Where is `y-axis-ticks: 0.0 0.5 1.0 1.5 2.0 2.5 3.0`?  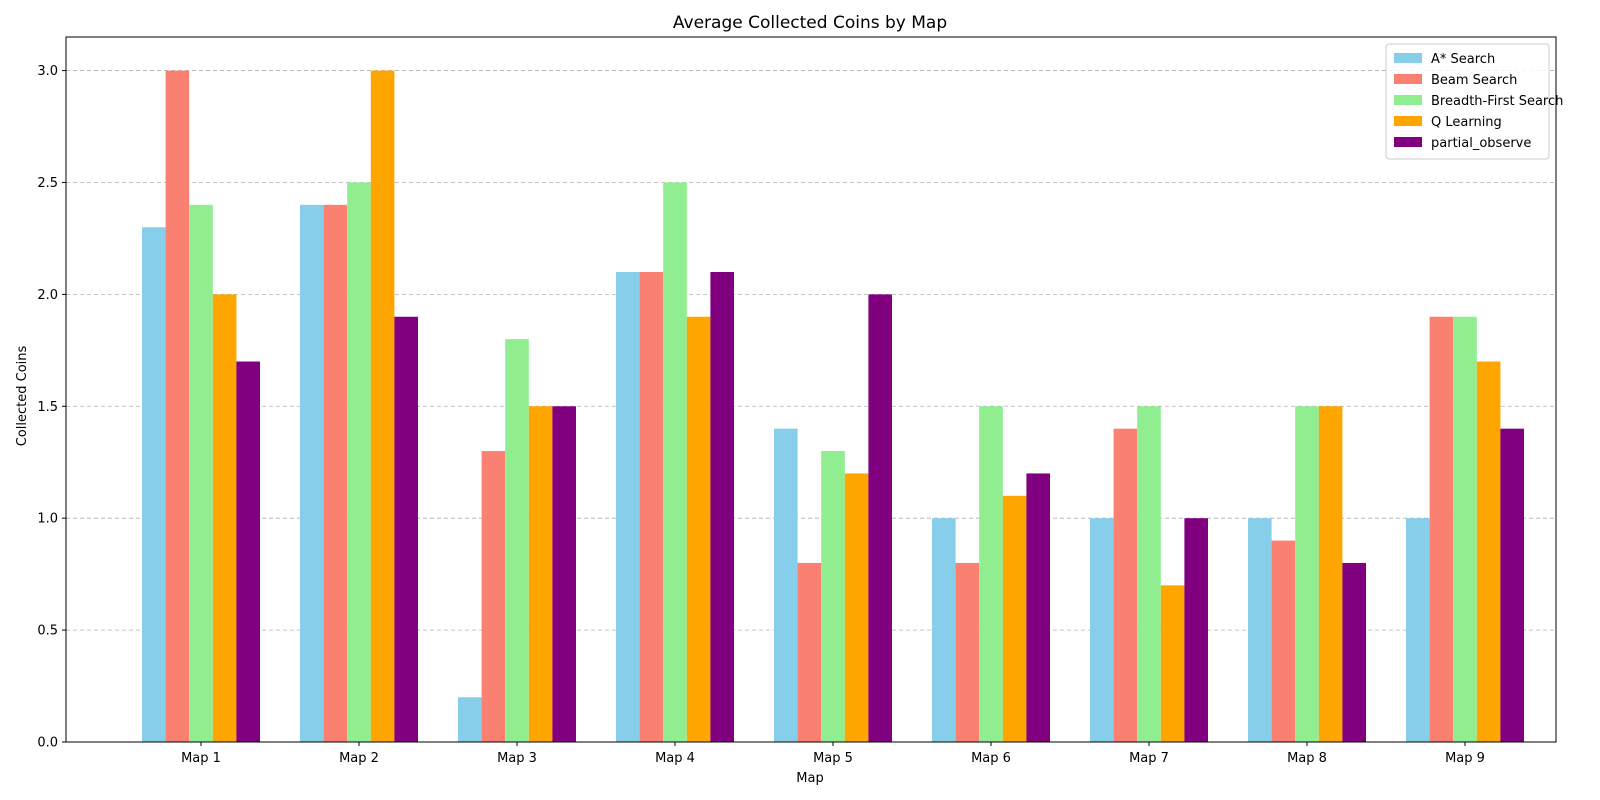 y-axis-ticks: 0.0 0.5 1.0 1.5 2.0 2.5 3.0 is located at coordinates (51, 407).